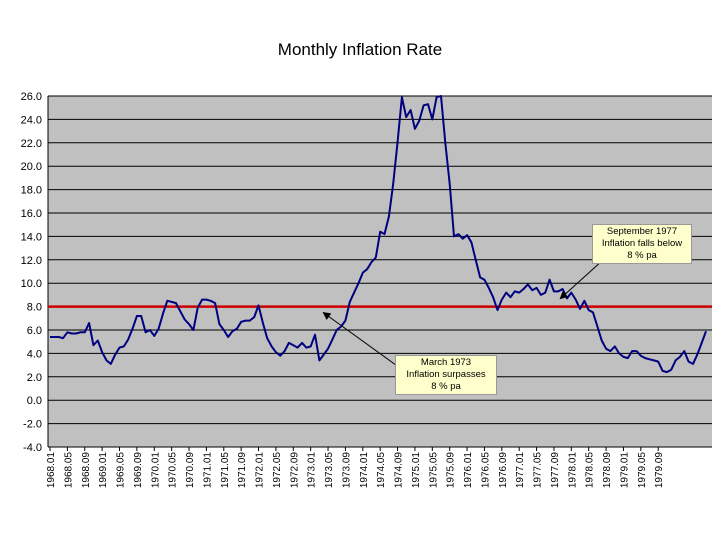 Image resolution: width=720 pixels, height=540 pixels. Describe the element at coordinates (451, 470) in the screenshot. I see `x-tick-label: 1975.09` at that location.